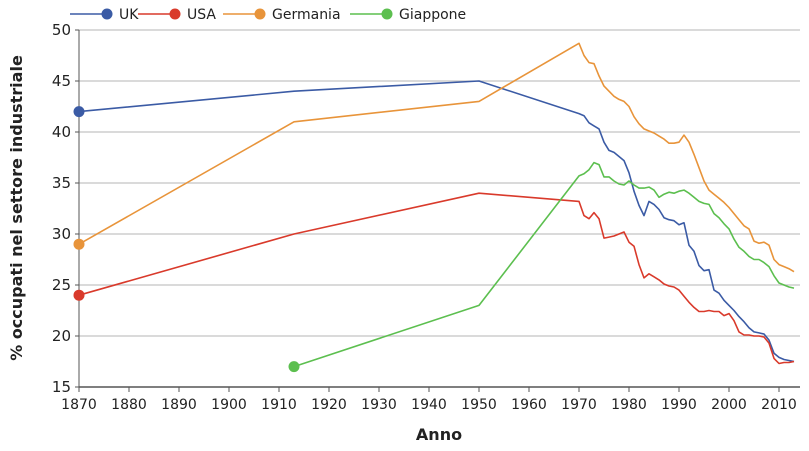  Describe the element at coordinates (329, 405) in the screenshot. I see `x-tick-label: 1920` at that location.